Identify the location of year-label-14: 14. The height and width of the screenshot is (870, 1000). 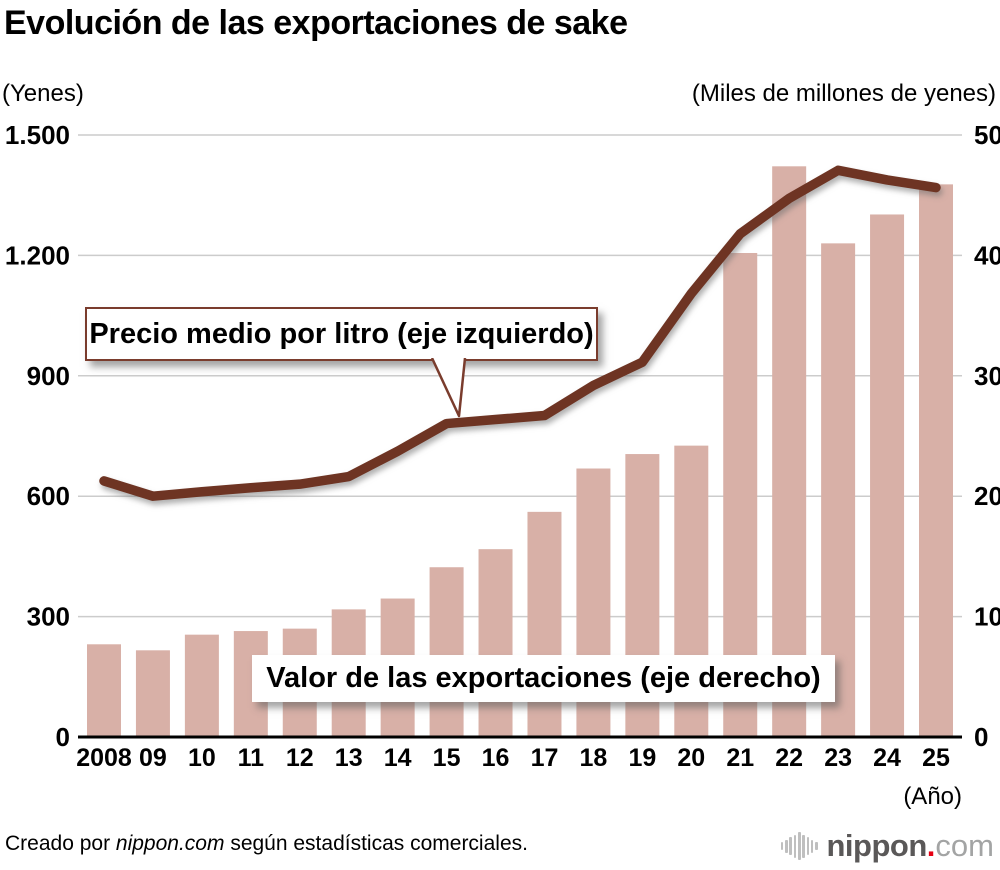
(398, 758).